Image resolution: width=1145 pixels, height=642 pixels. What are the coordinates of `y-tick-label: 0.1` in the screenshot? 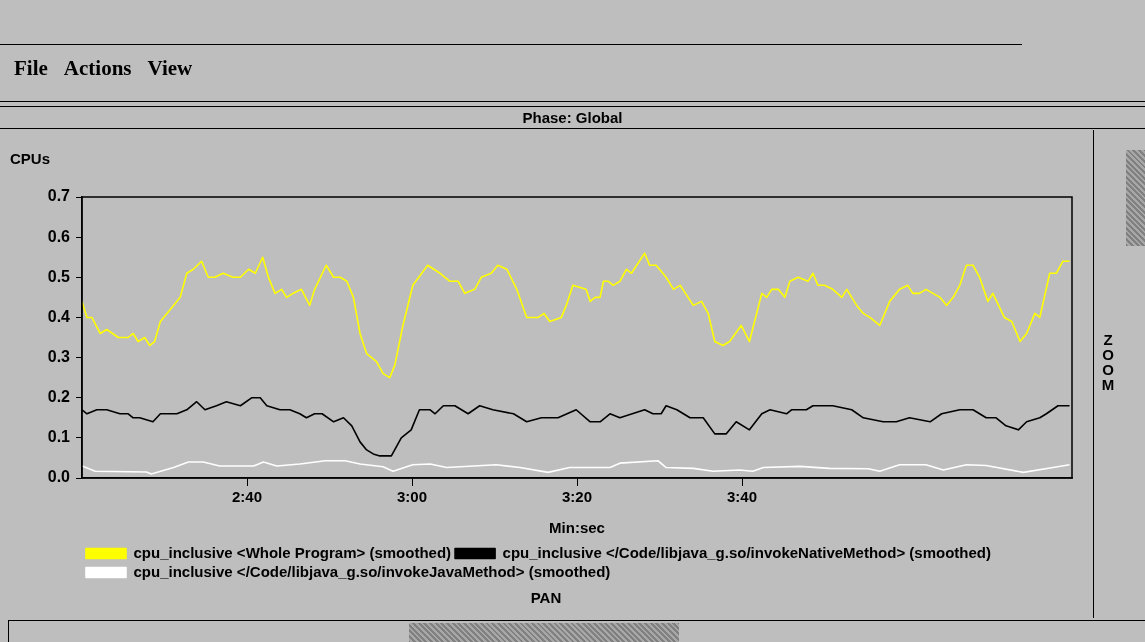 It's located at (59, 437).